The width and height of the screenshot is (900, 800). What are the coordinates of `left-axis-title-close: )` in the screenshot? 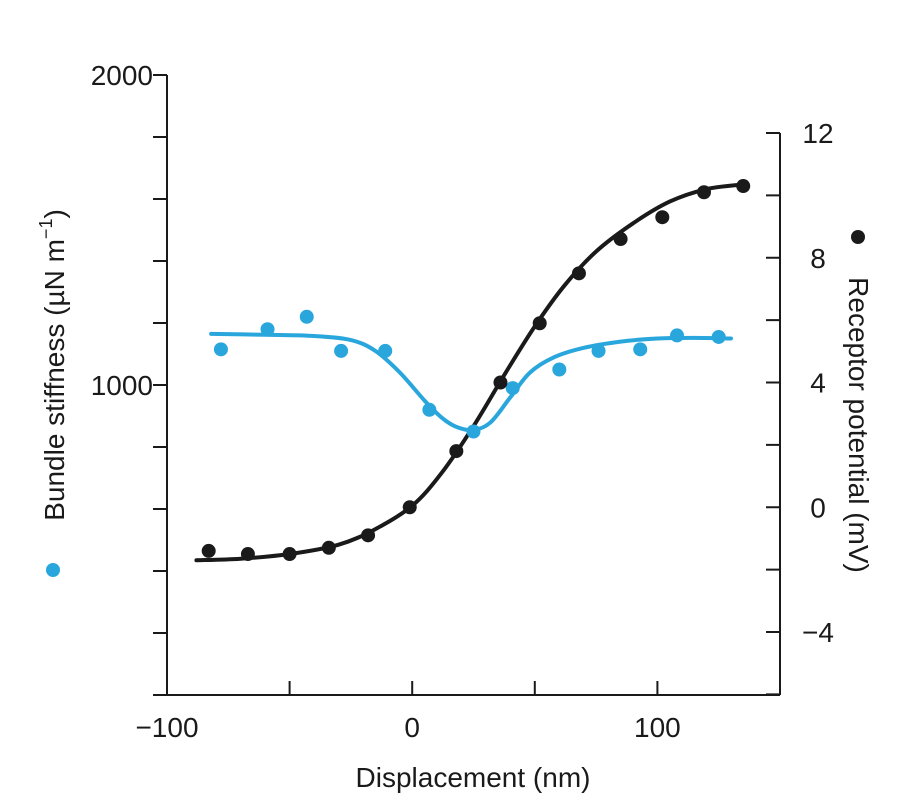 It's located at (54, 213).